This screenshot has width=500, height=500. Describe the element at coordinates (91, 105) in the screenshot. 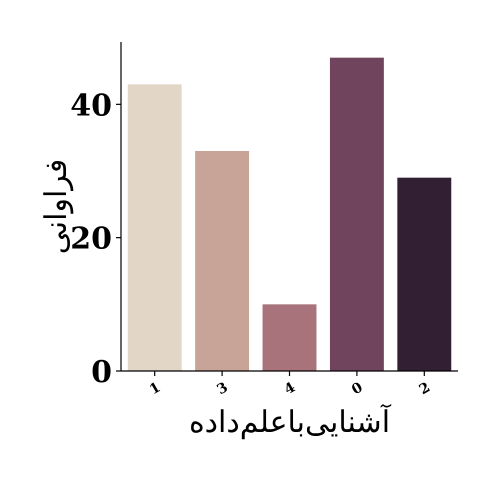

I see `y-tick-label: 40` at that location.